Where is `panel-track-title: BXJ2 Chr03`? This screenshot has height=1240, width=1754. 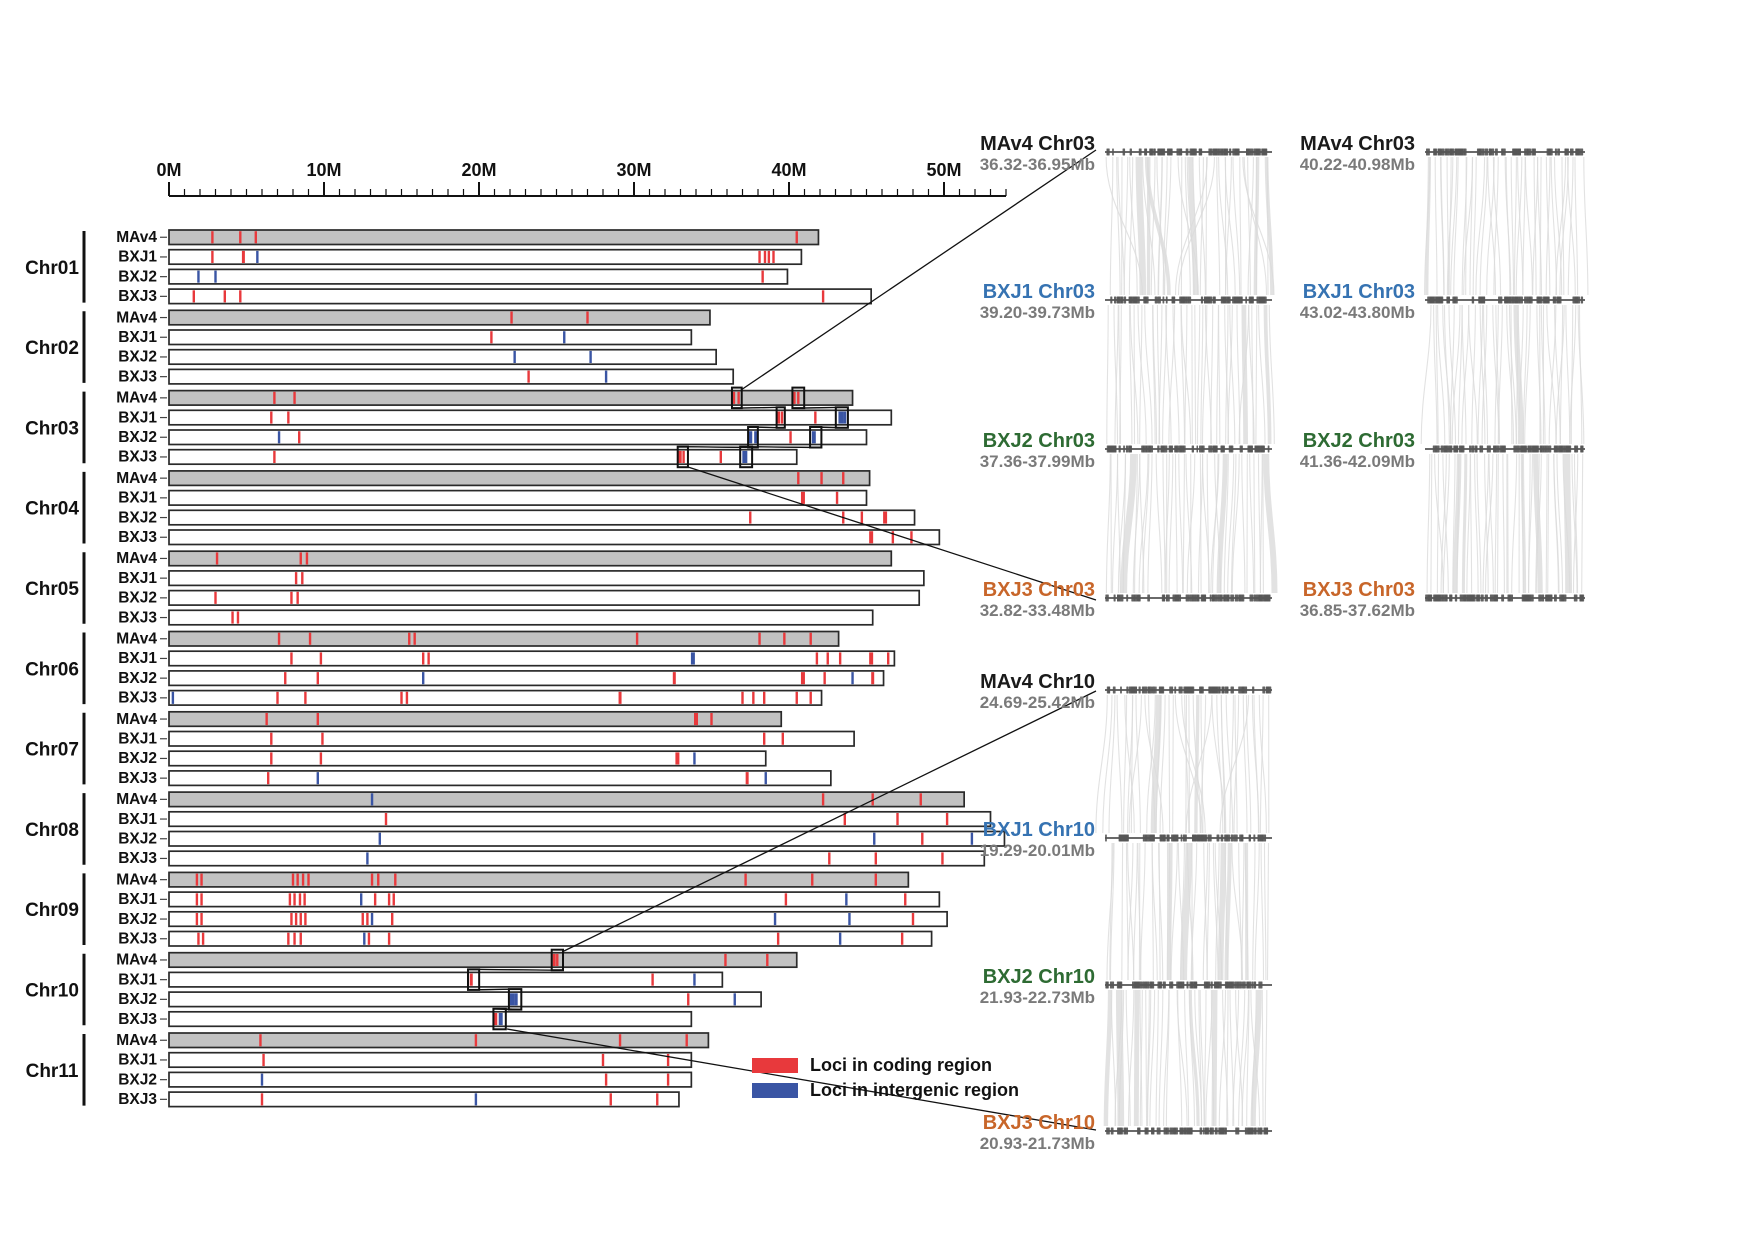 panel-track-title: BXJ2 Chr03 is located at coordinates (1359, 441).